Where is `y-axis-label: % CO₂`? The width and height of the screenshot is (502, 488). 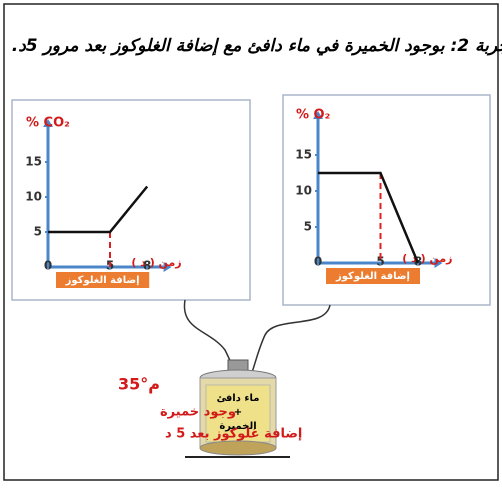 y-axis-label: % CO₂ is located at coordinates (48, 123).